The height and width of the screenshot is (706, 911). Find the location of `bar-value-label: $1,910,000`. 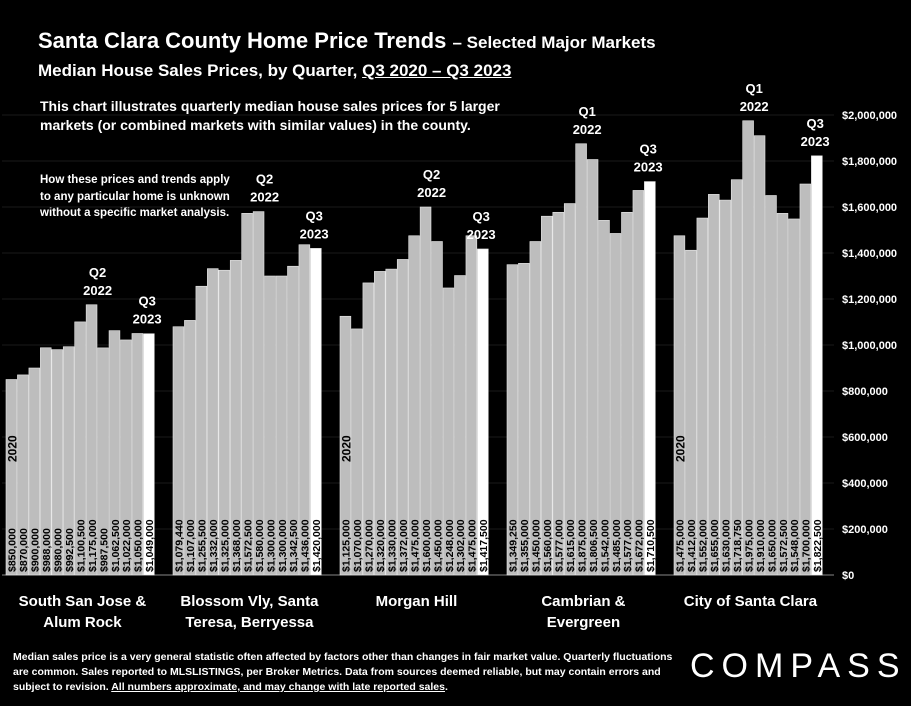

bar-value-label: $1,910,000 is located at coordinates (761, 545).